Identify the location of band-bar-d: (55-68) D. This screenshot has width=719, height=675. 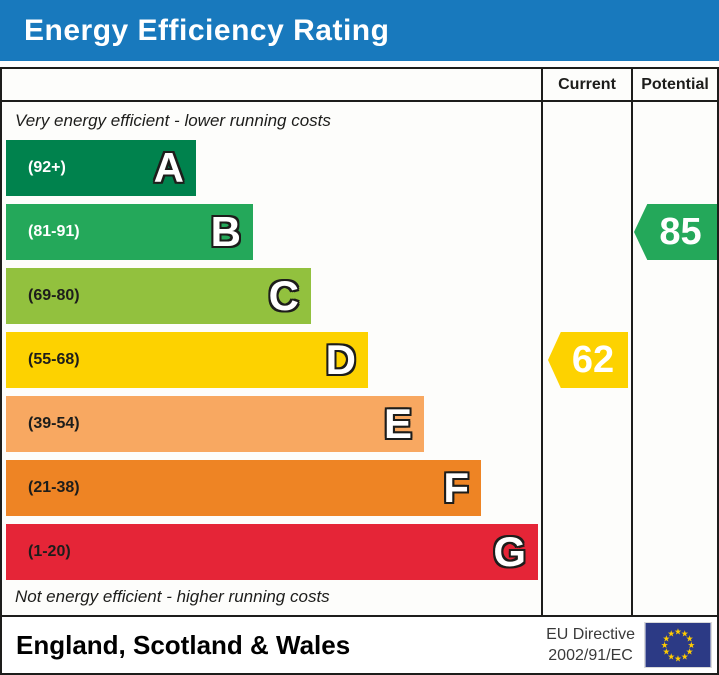
(187, 360).